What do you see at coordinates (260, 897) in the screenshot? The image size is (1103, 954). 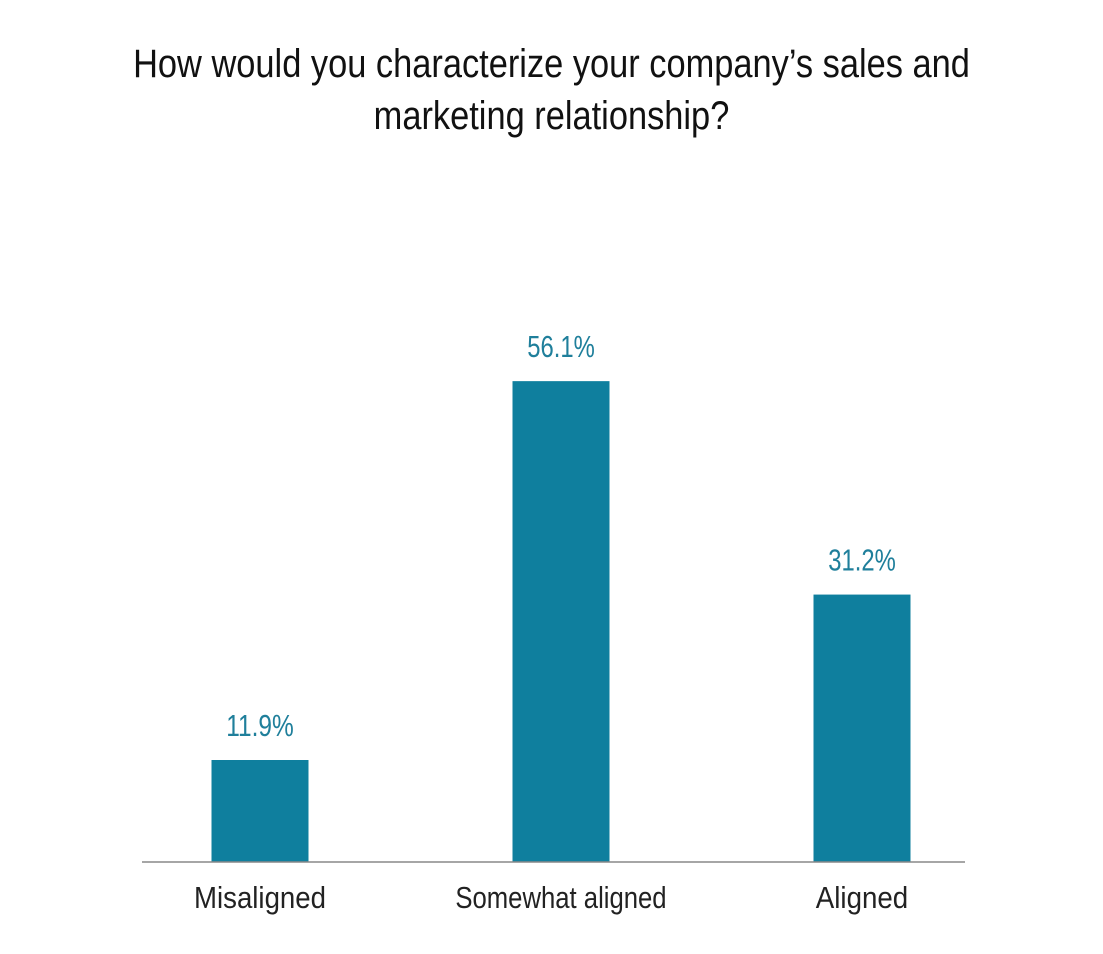 I see `category-label: Misaligned` at bounding box center [260, 897].